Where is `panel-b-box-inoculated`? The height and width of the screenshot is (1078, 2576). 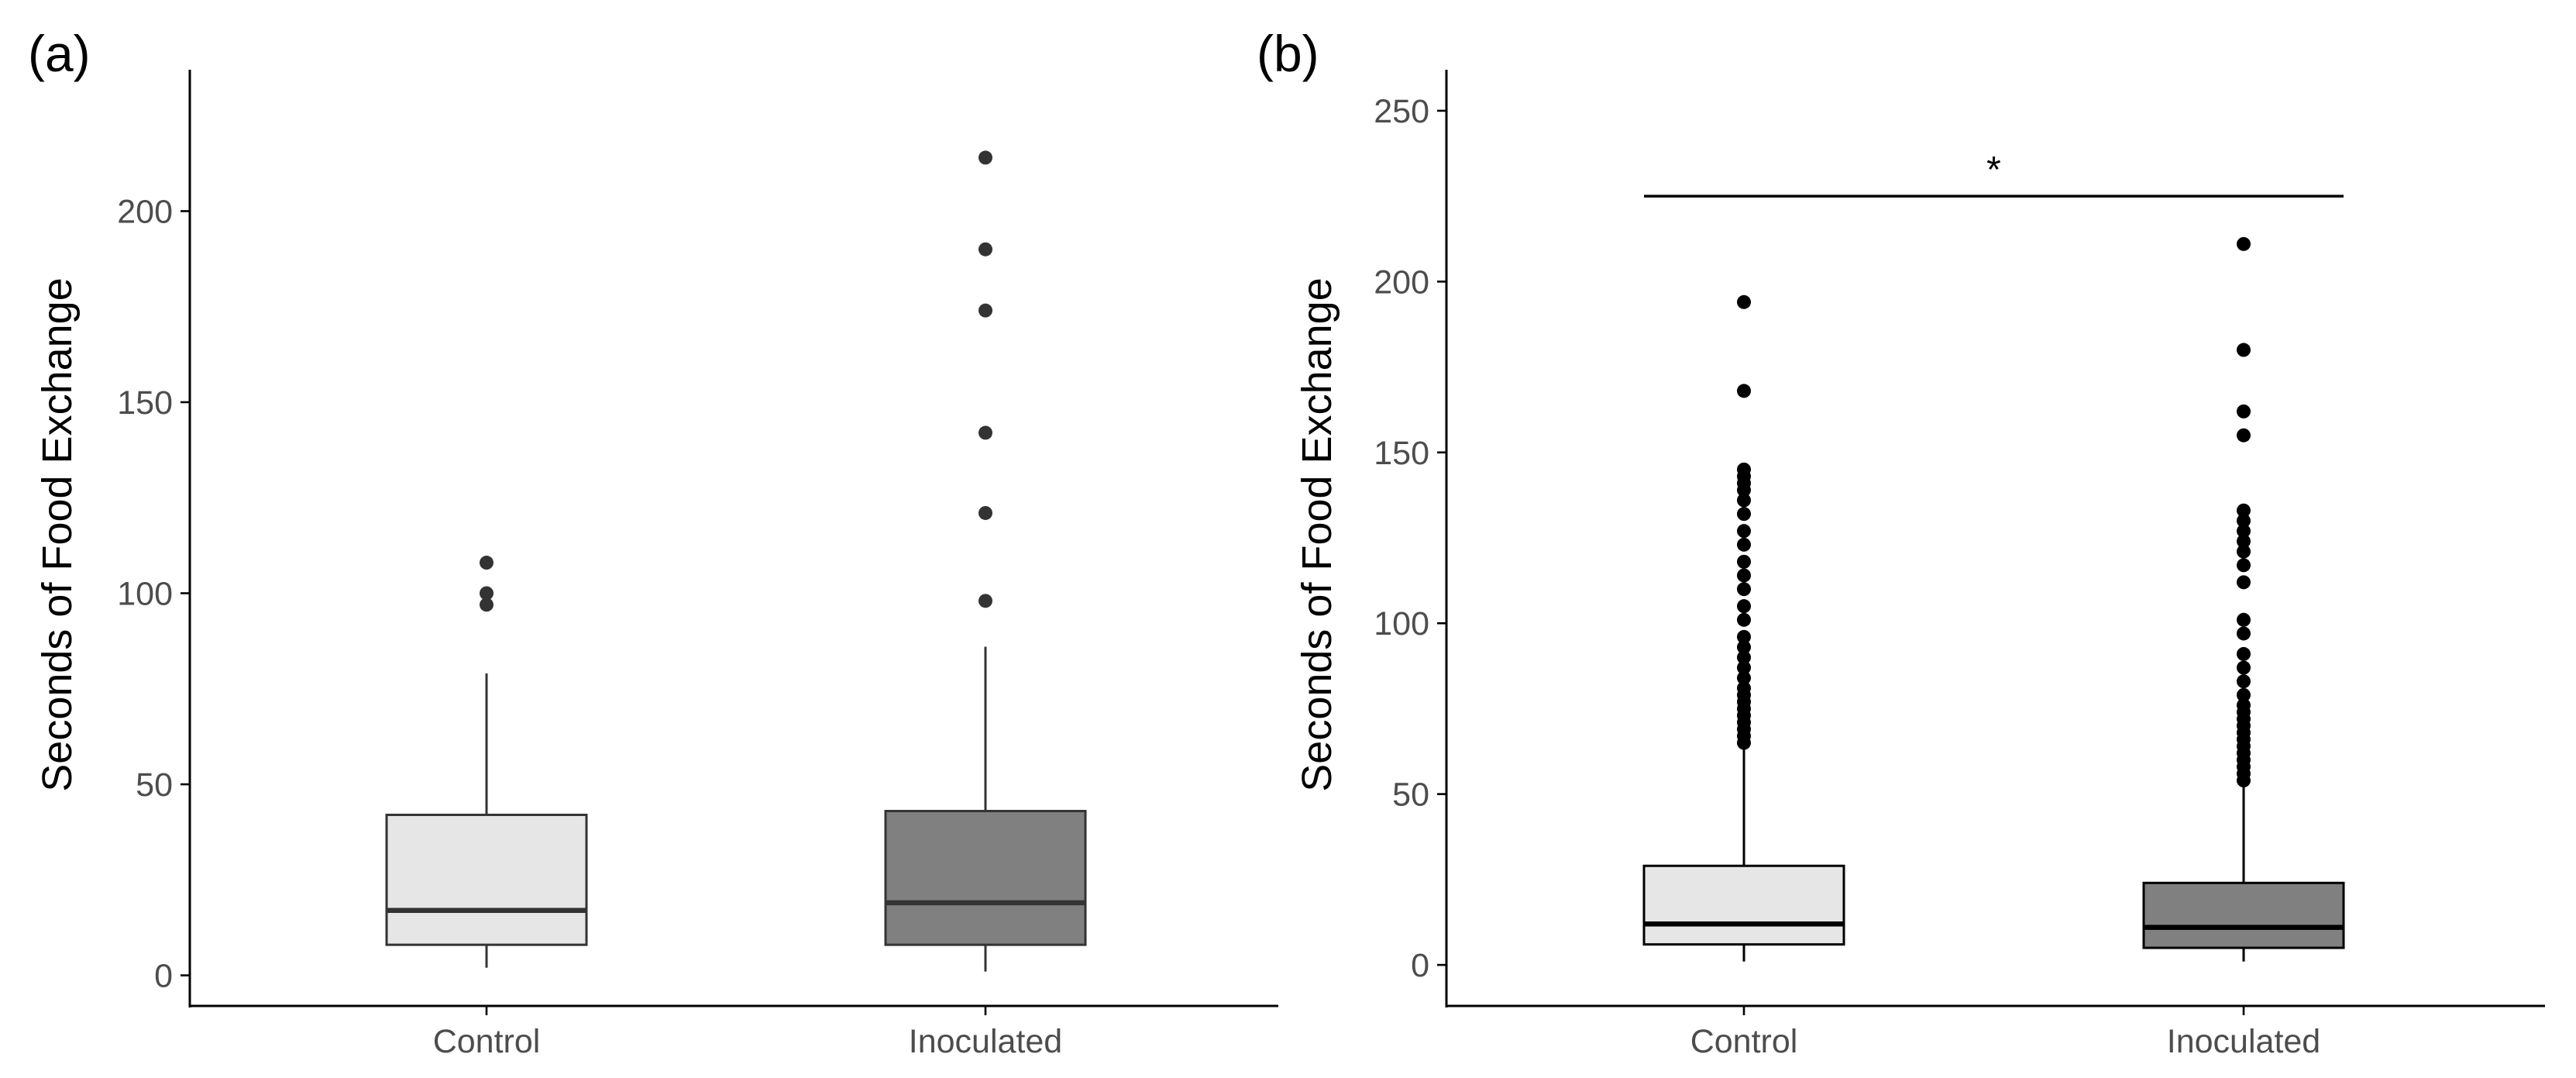 panel-b-box-inoculated is located at coordinates (2243, 599).